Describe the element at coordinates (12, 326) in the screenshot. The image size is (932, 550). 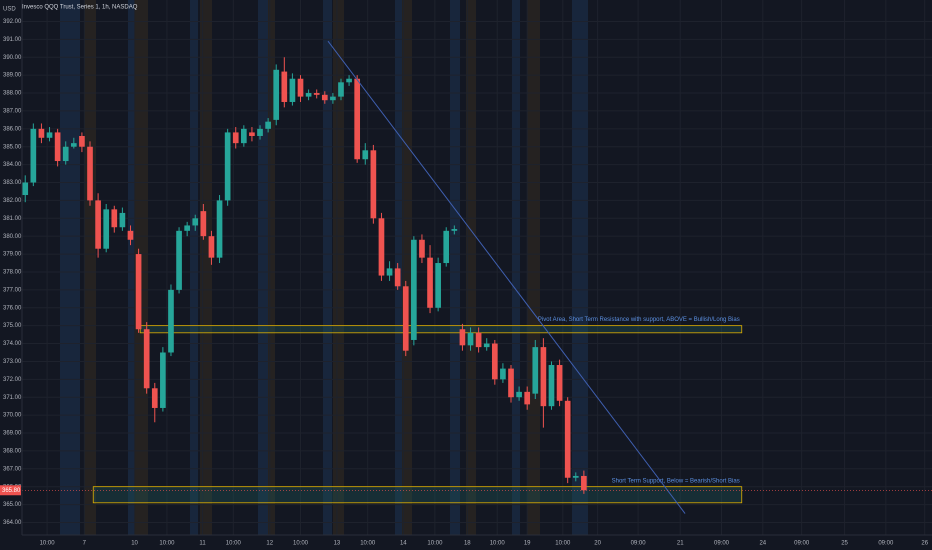
I see `y-tick-label: 375.00` at that location.